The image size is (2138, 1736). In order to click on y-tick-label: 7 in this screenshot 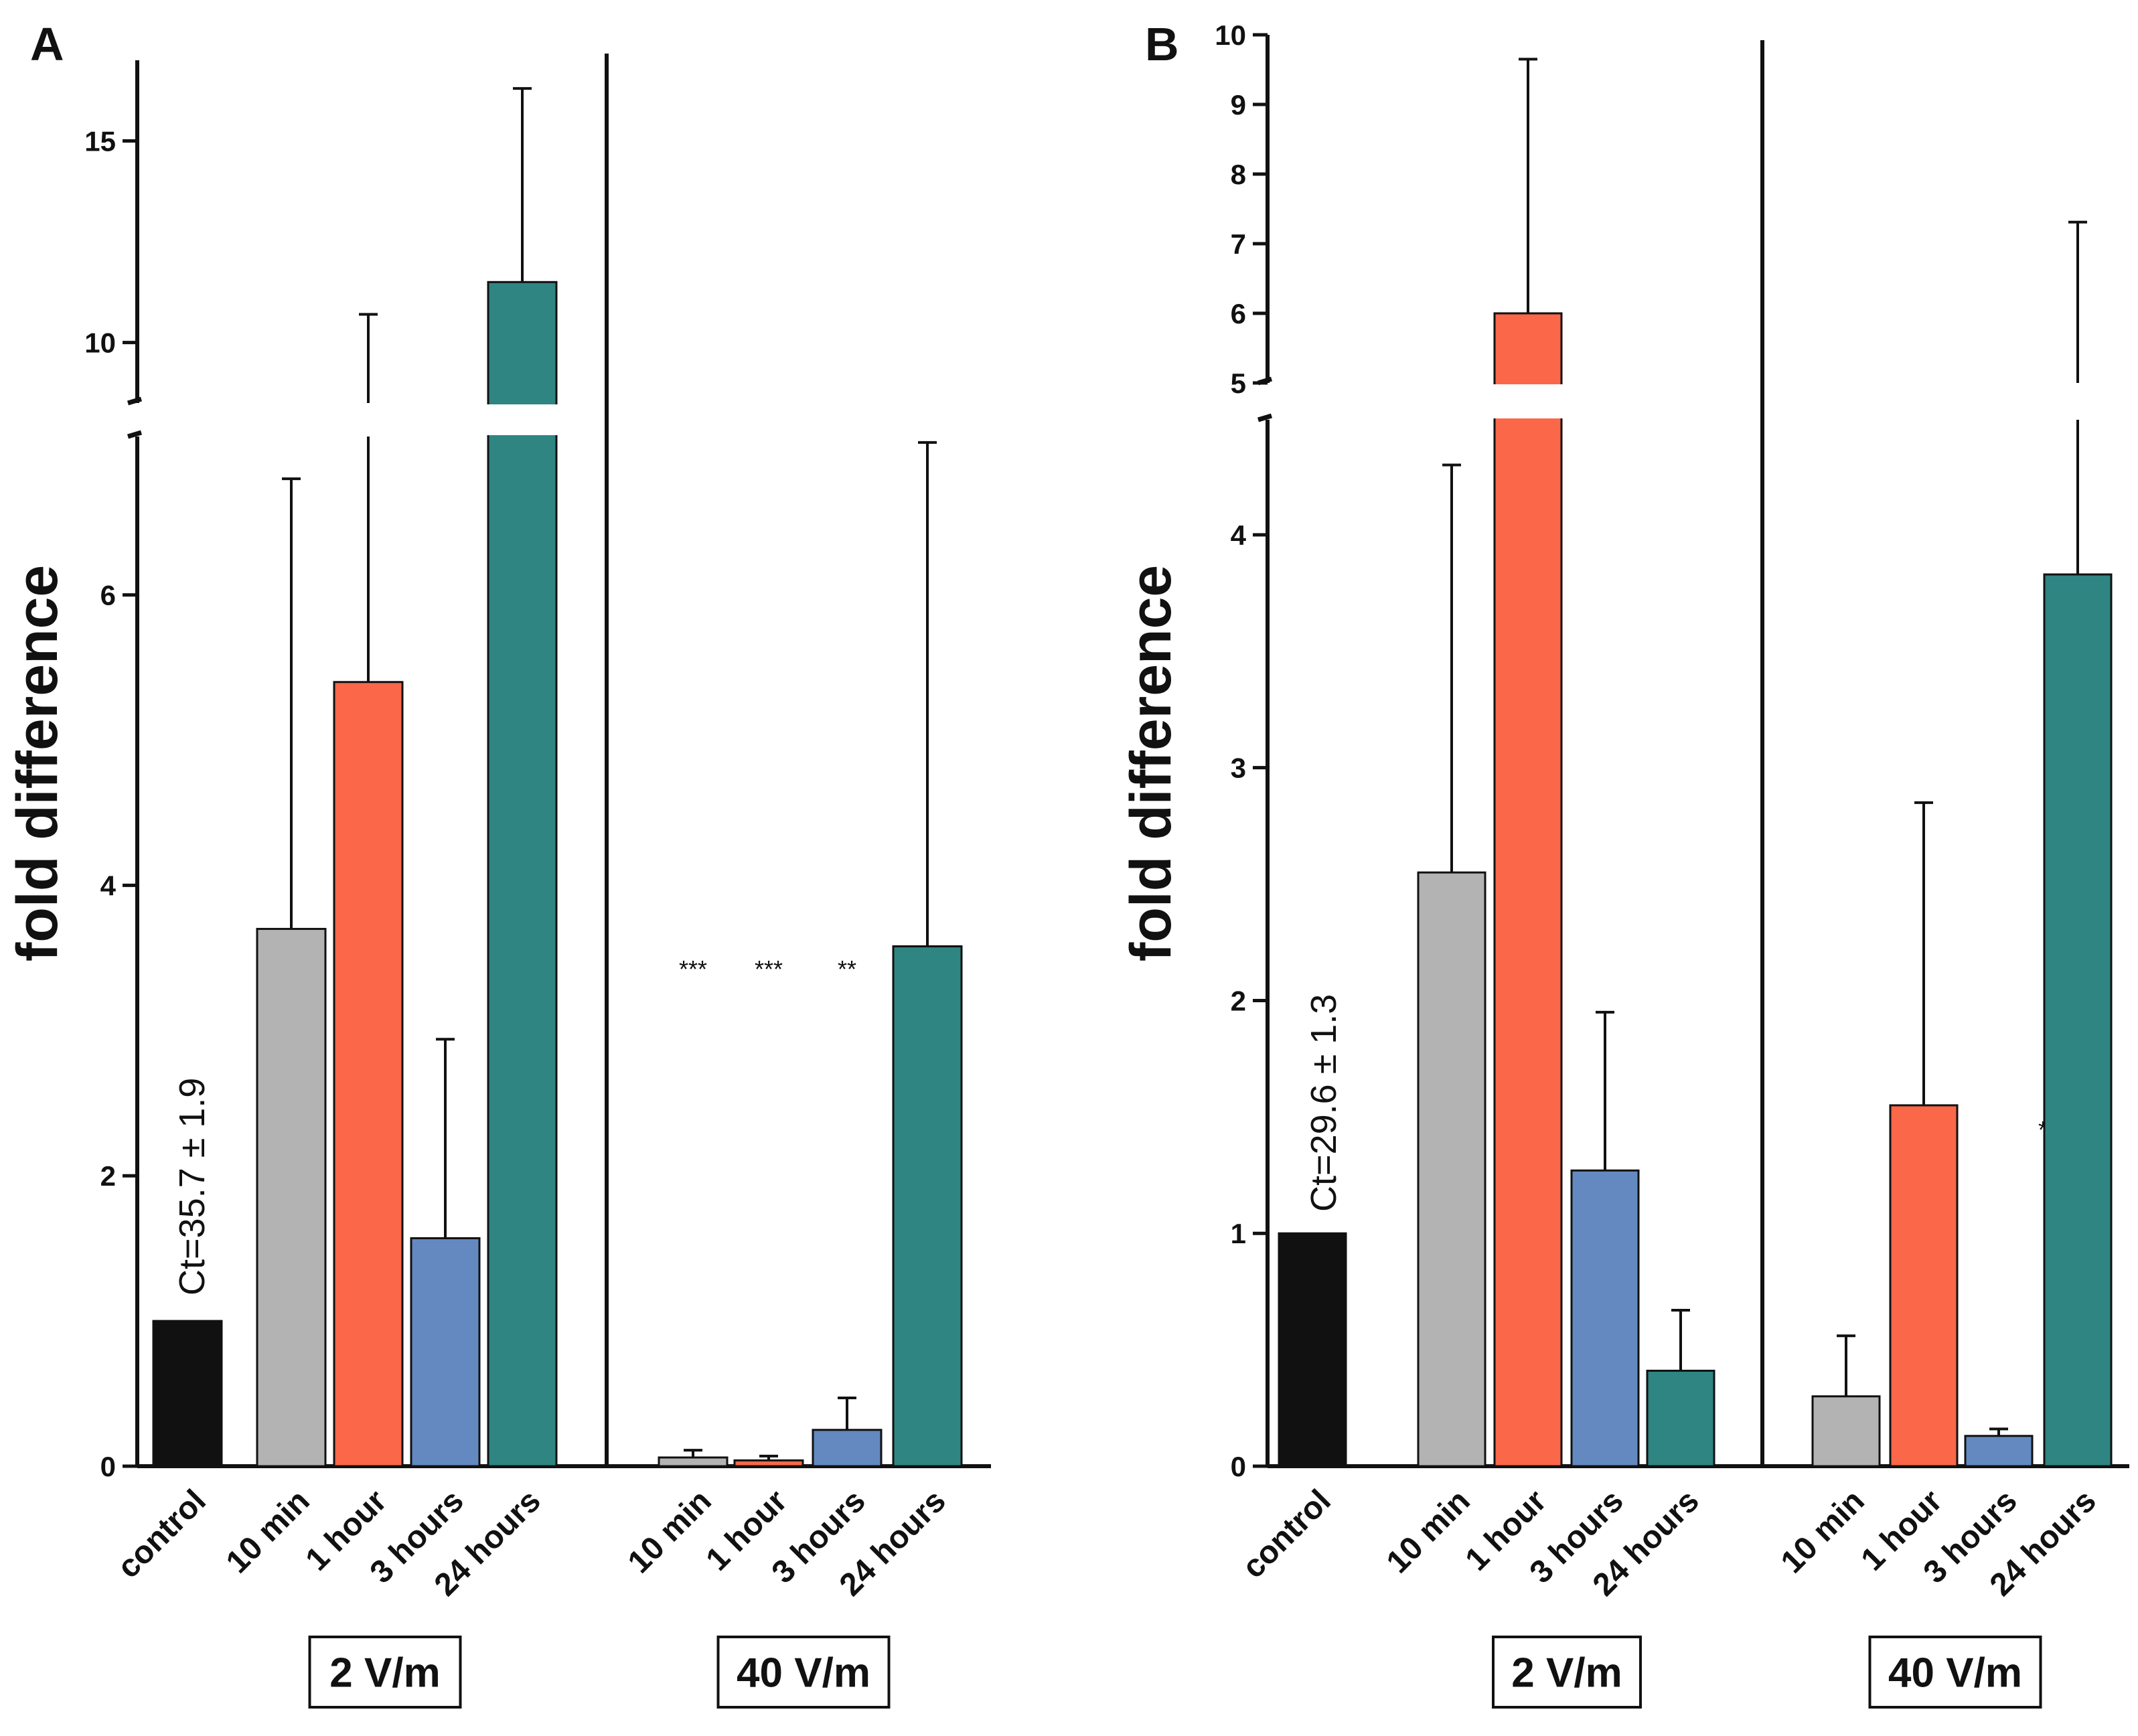, I will do `click(1238, 244)`.